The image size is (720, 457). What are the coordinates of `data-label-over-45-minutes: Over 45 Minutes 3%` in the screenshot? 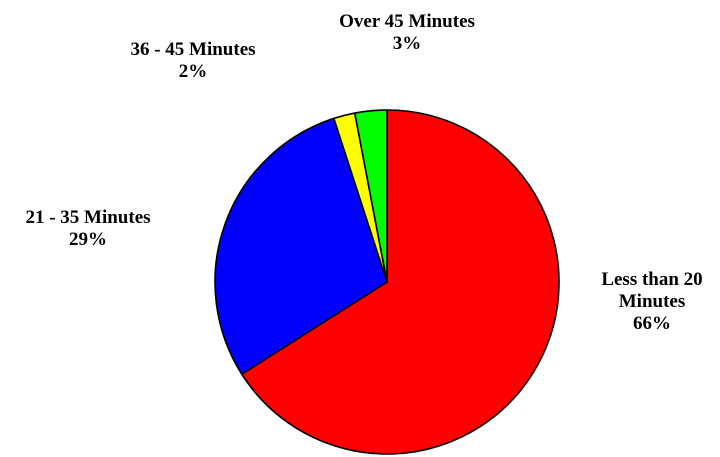 It's located at (407, 32).